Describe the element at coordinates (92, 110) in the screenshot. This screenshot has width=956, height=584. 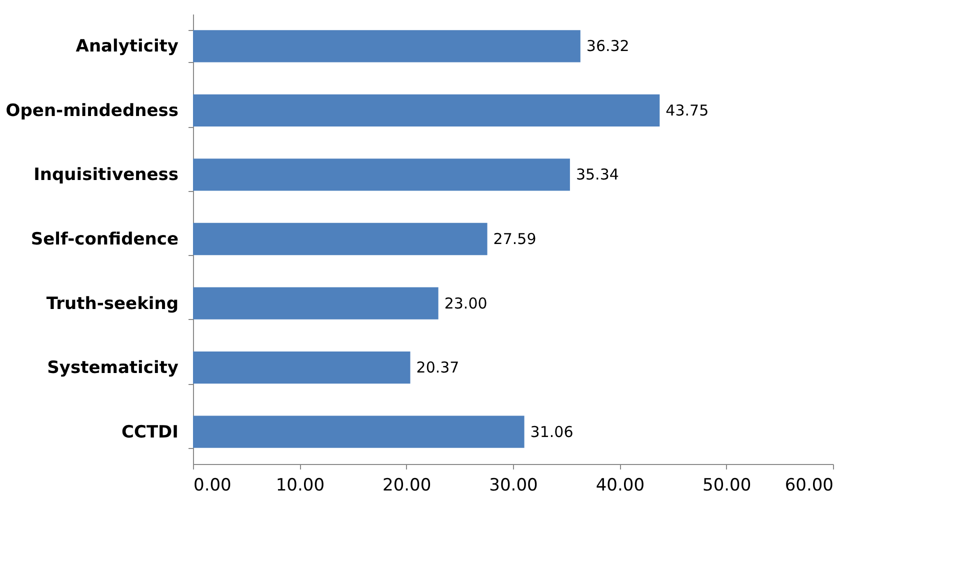
I see `y-tick-label: Open-mindedness` at that location.